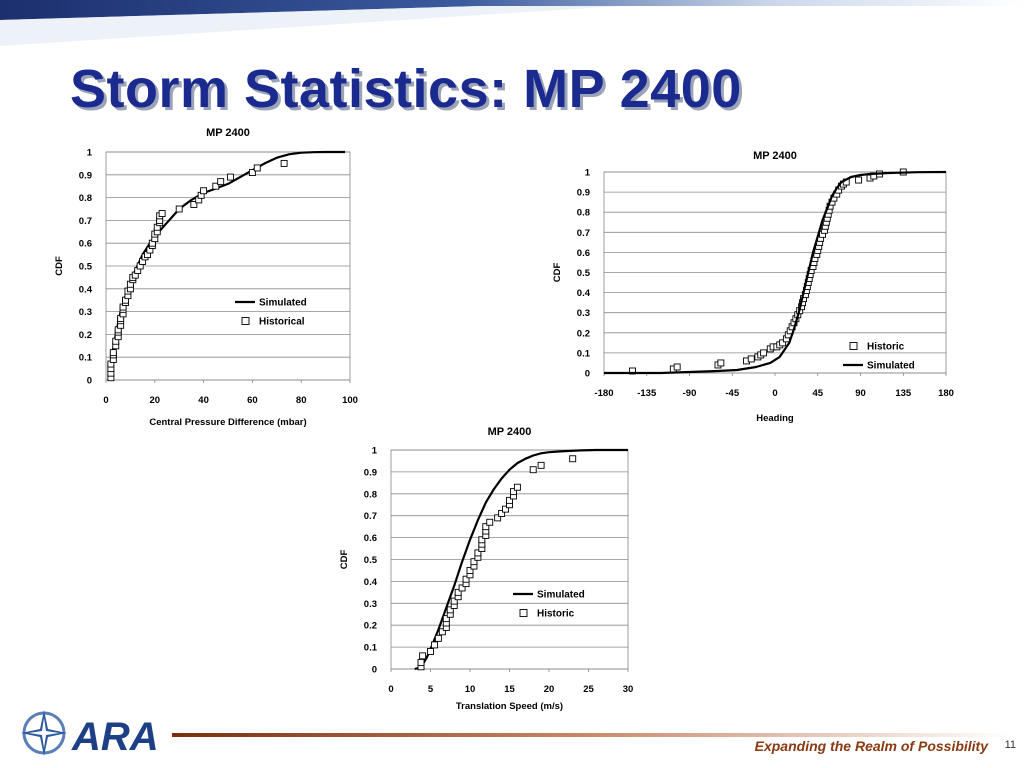  I want to click on series-line-simulated, so click(775, 272).